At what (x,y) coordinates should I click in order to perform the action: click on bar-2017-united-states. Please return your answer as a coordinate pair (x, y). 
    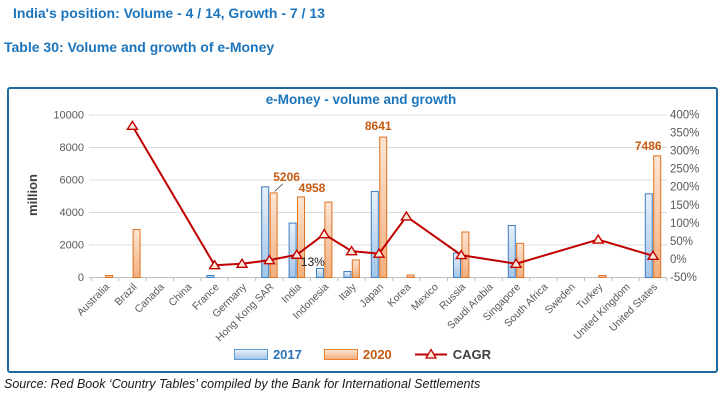
    Looking at the image, I should click on (648, 235).